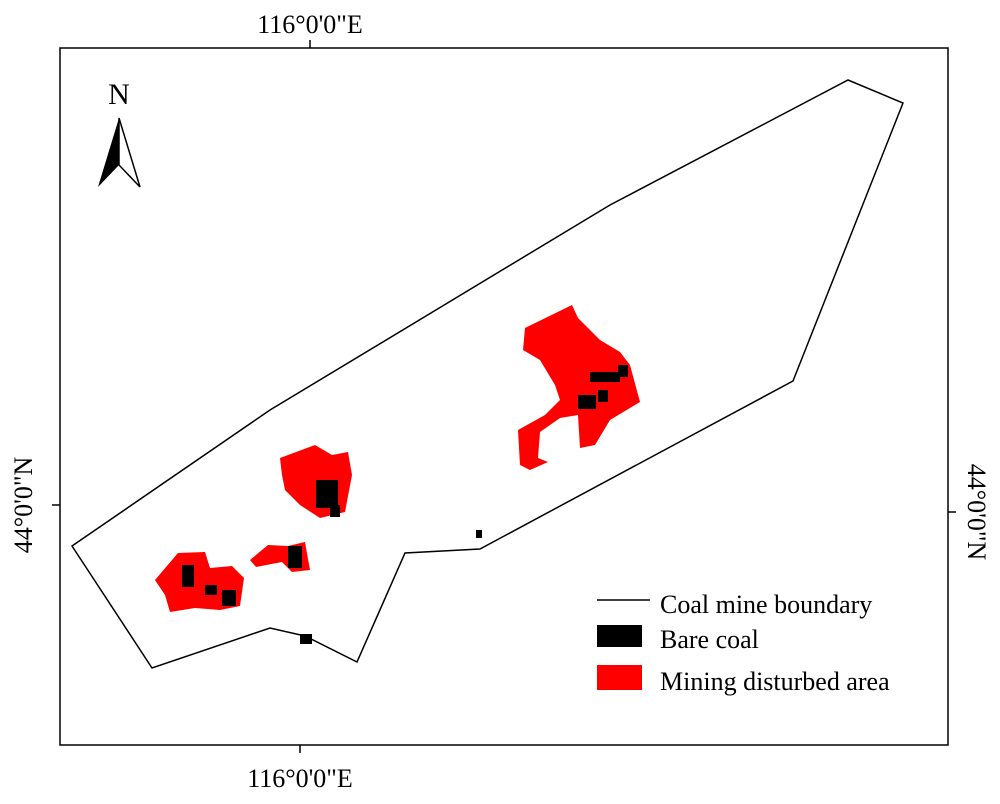  What do you see at coordinates (709, 639) in the screenshot?
I see `legend-label: Bare coal` at bounding box center [709, 639].